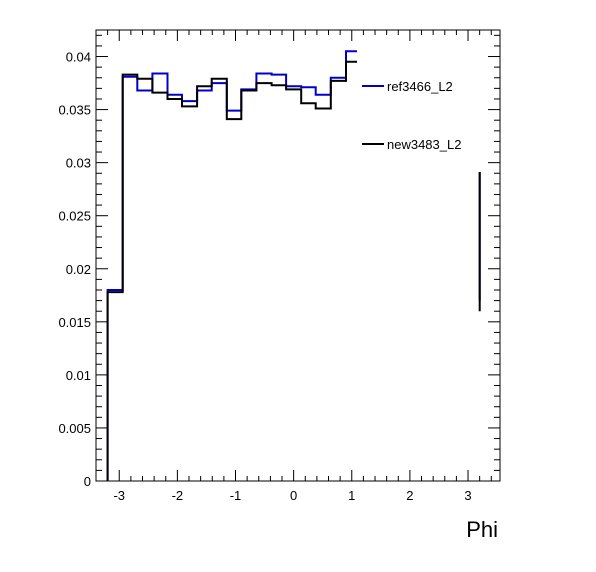  Describe the element at coordinates (178, 495) in the screenshot. I see `x-tick-label: -2` at that location.